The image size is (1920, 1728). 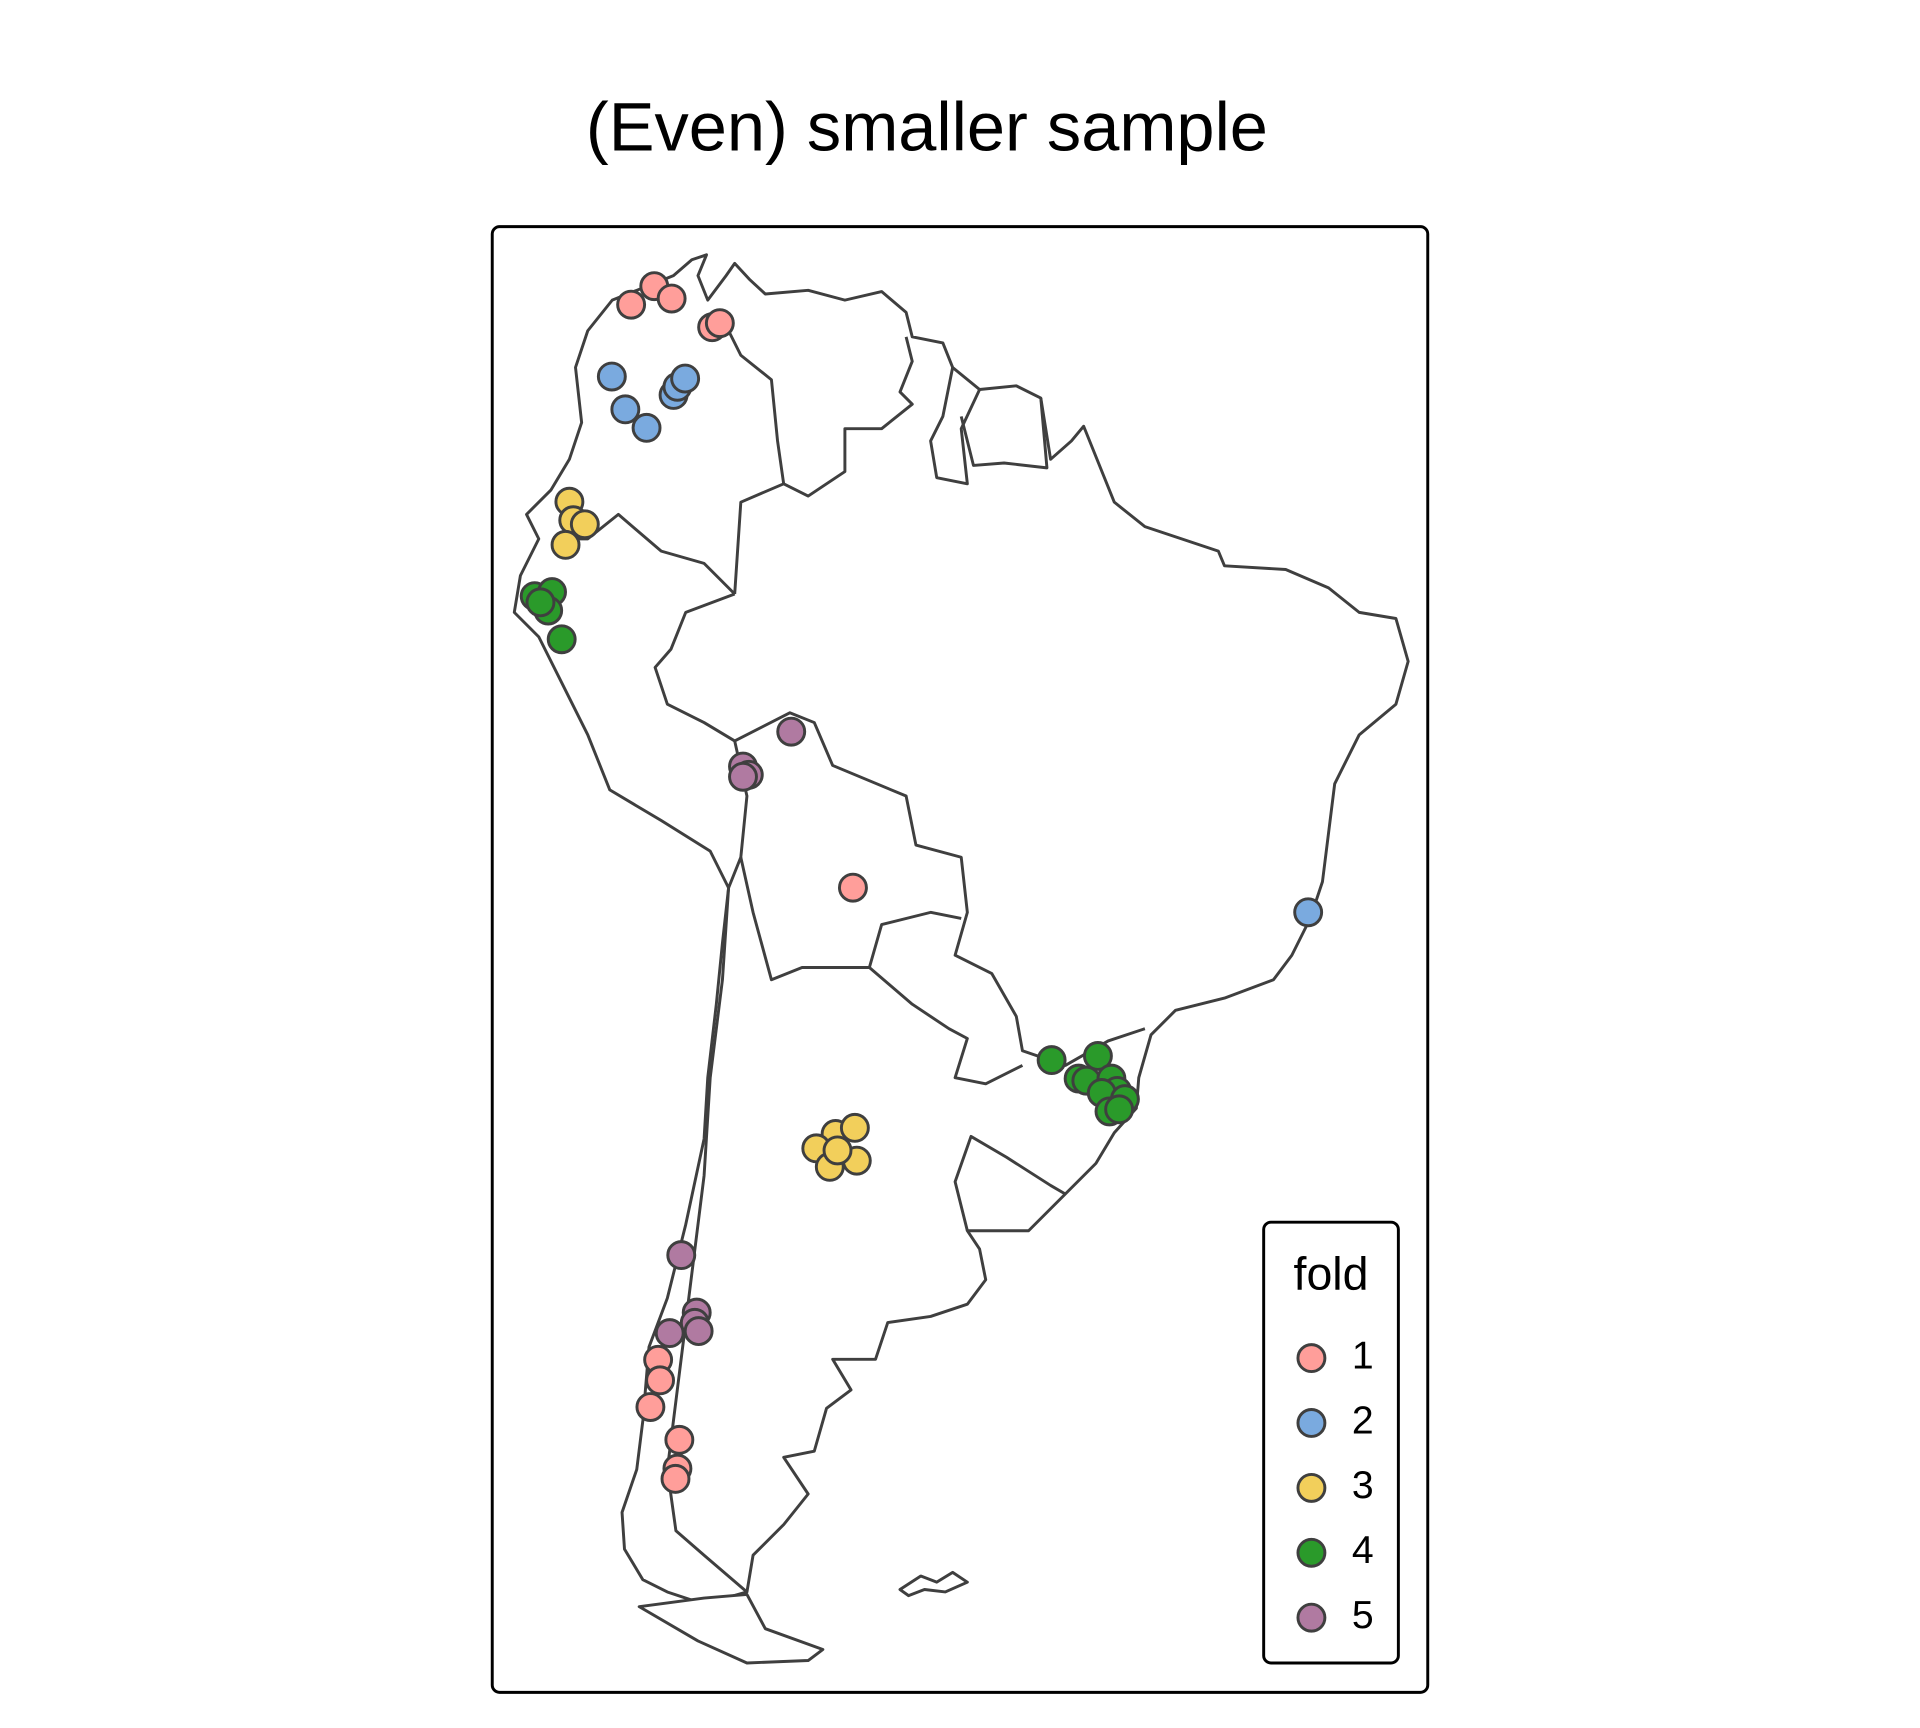 I want to click on legend-label: 1, so click(x=1363, y=1355).